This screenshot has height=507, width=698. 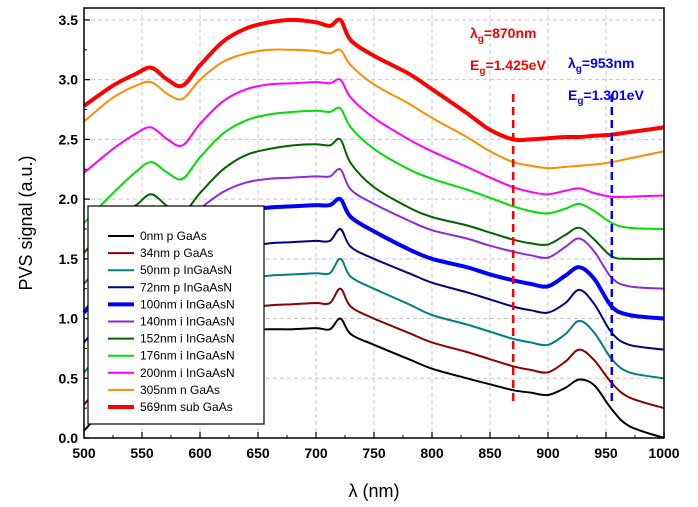 What do you see at coordinates (186, 270) in the screenshot?
I see `legend-label-2: 50nm p InGaAsN` at bounding box center [186, 270].